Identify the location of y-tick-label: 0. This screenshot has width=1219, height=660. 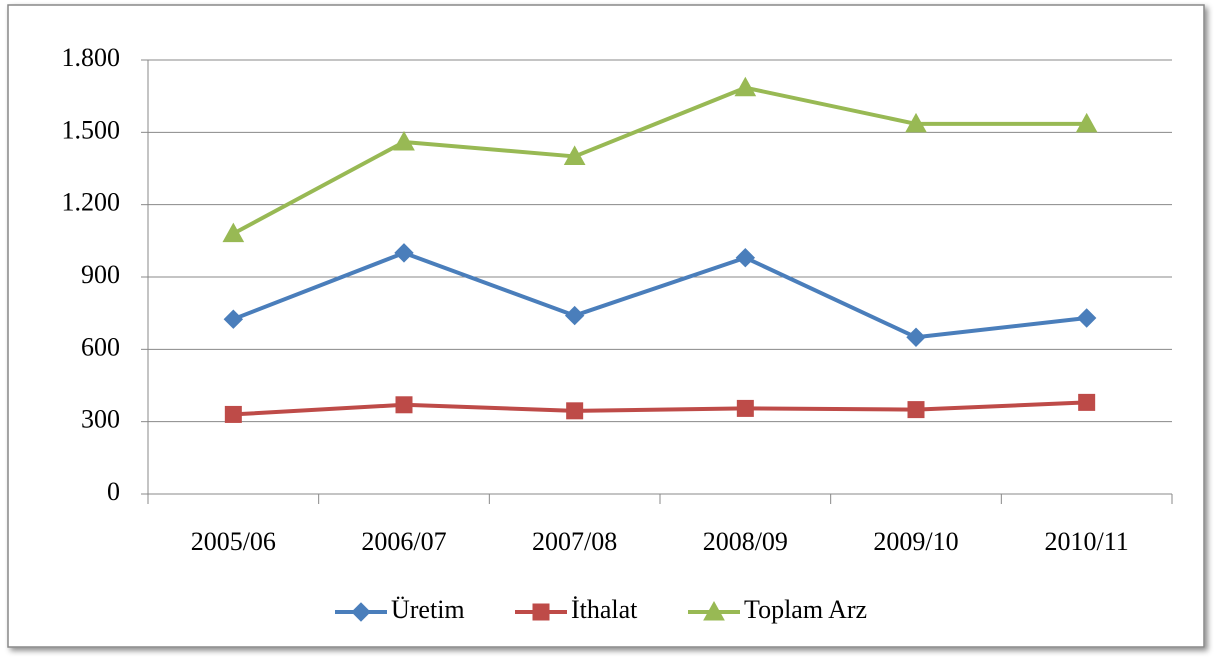
(113, 491).